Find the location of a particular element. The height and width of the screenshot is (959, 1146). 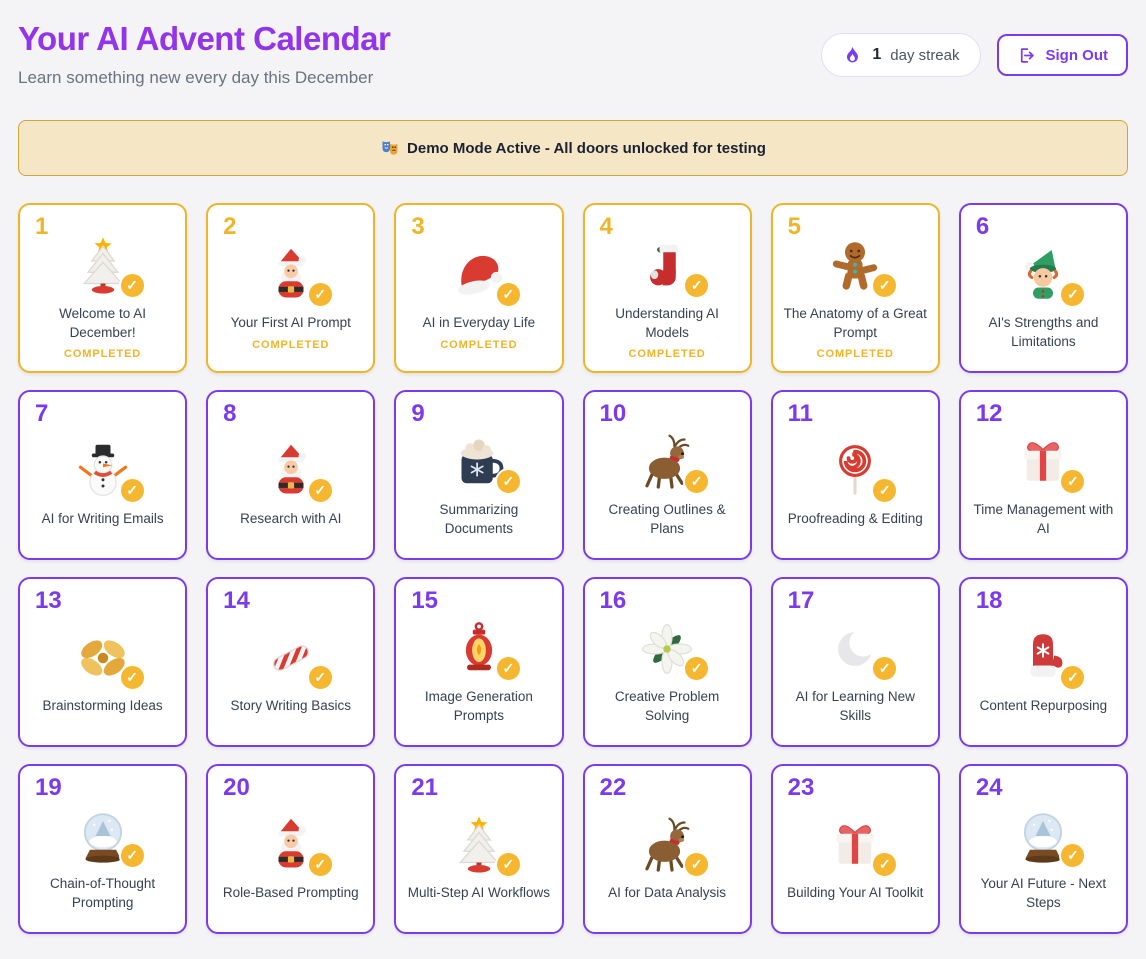

sign-out-button: Sign Out is located at coordinates (1062, 55).